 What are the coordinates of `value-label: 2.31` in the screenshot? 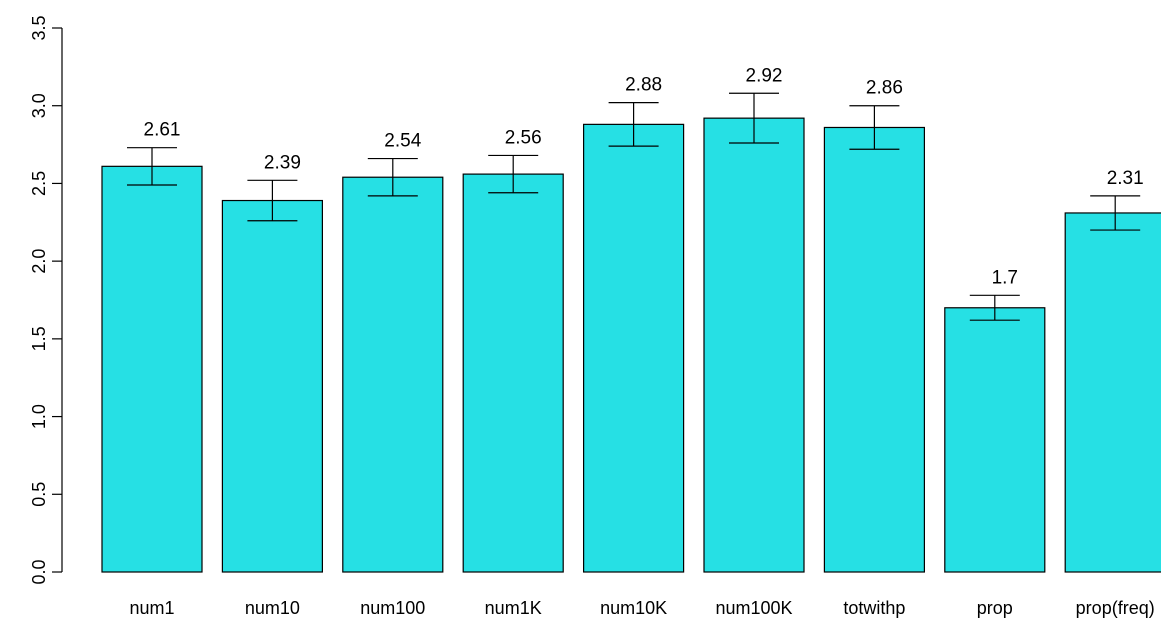 It's located at (1125, 178).